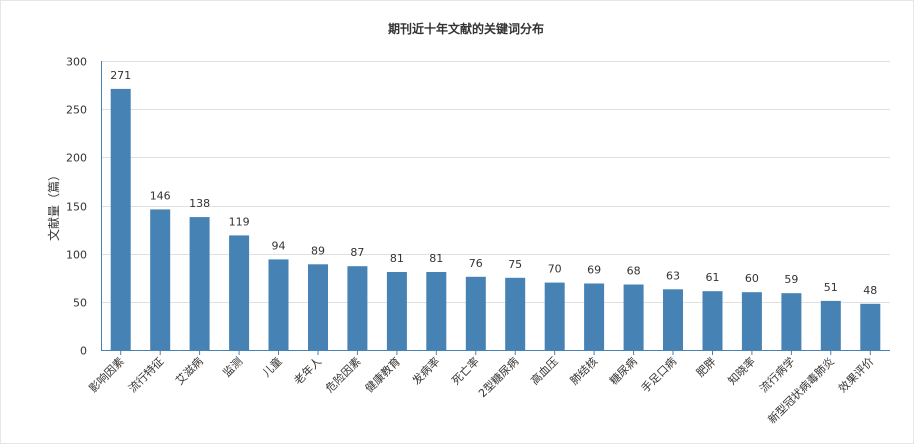 The image size is (915, 444). Describe the element at coordinates (752, 278) in the screenshot. I see `bar-value-label: 60` at that location.